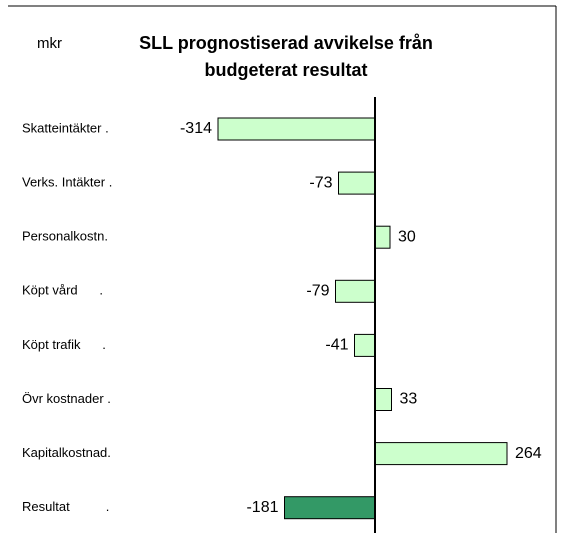  I want to click on category-label: Resultat ., so click(65, 506).